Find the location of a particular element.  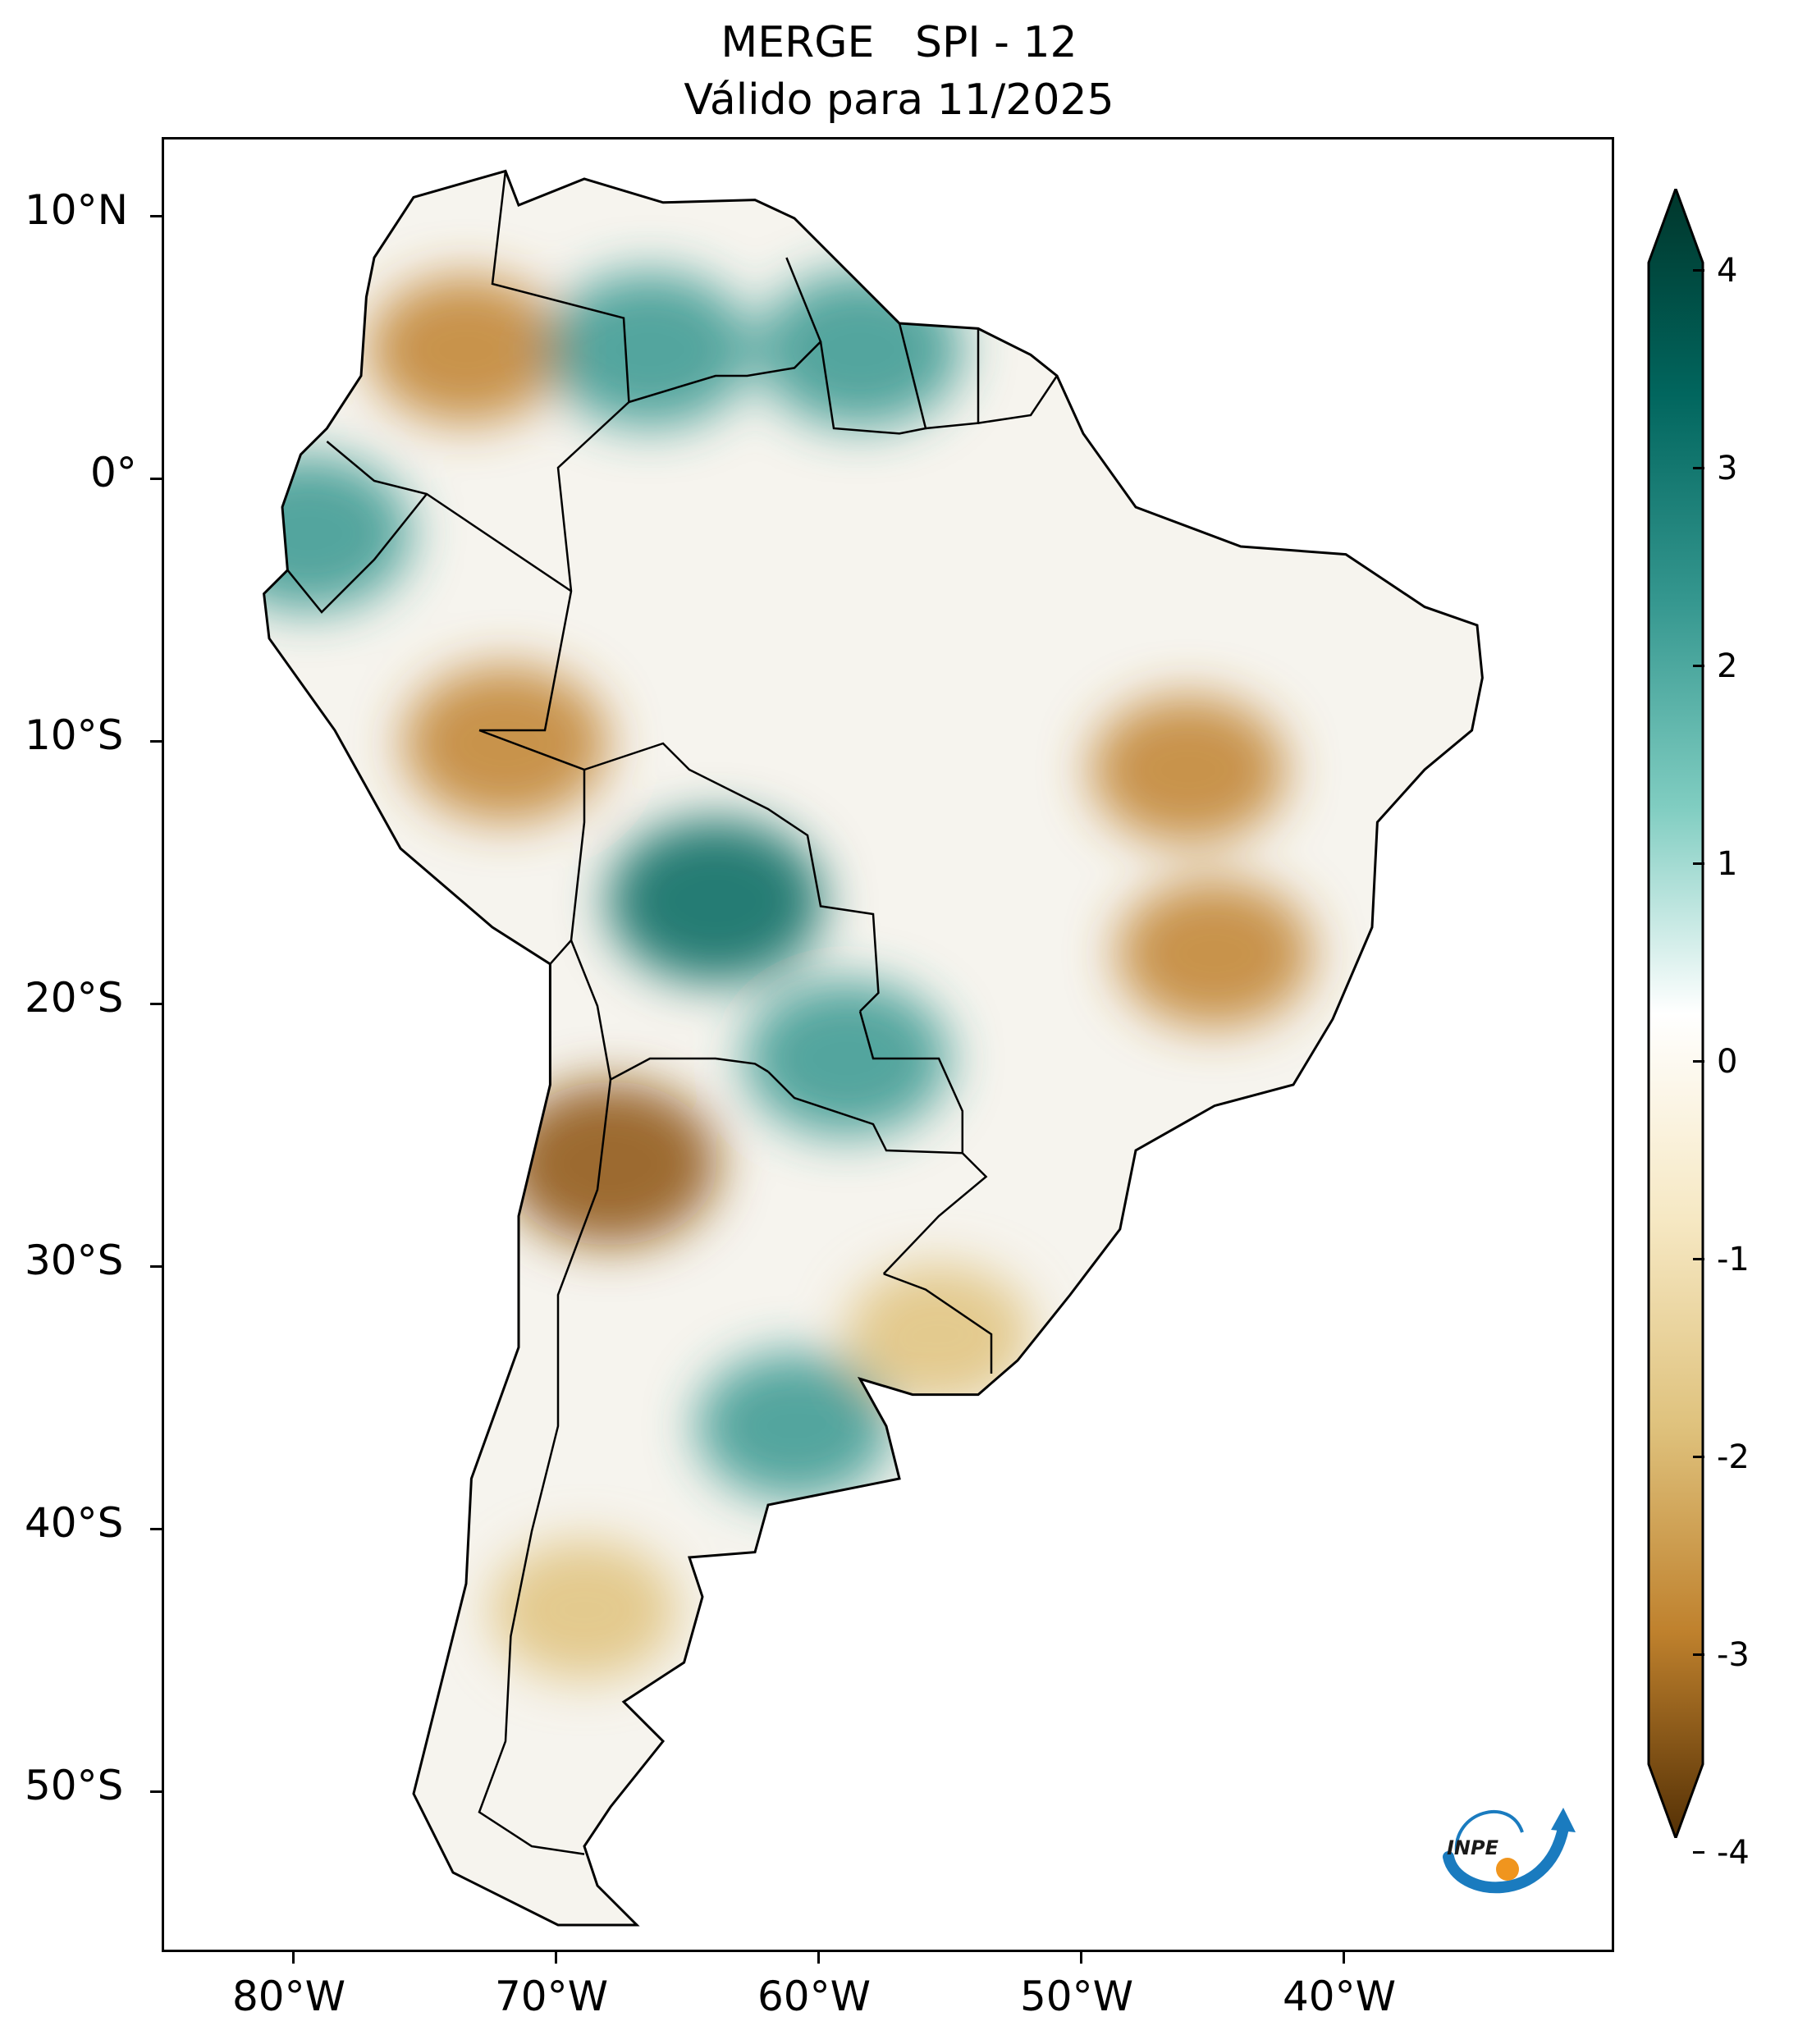

logo-orbit is located at coordinates (1489, 1832).